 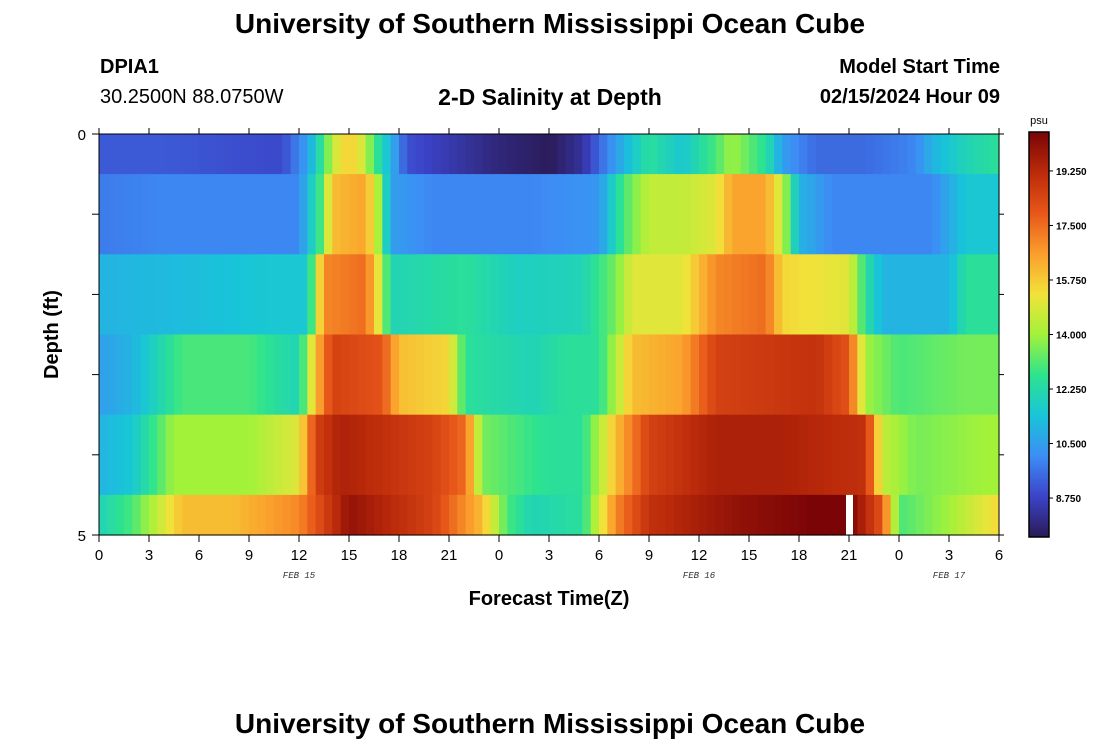 I want to click on date-label: FEB 17, so click(x=949, y=576).